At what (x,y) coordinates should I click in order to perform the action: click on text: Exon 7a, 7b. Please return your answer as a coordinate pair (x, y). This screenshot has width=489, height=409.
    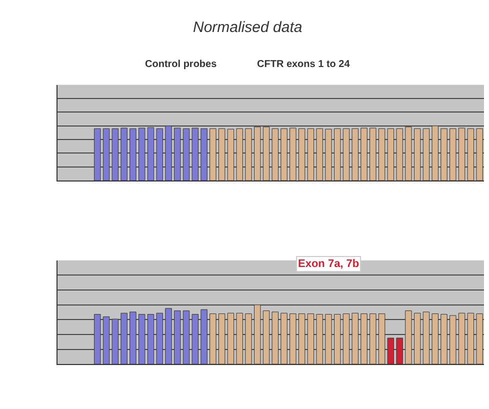
    Looking at the image, I should click on (329, 264).